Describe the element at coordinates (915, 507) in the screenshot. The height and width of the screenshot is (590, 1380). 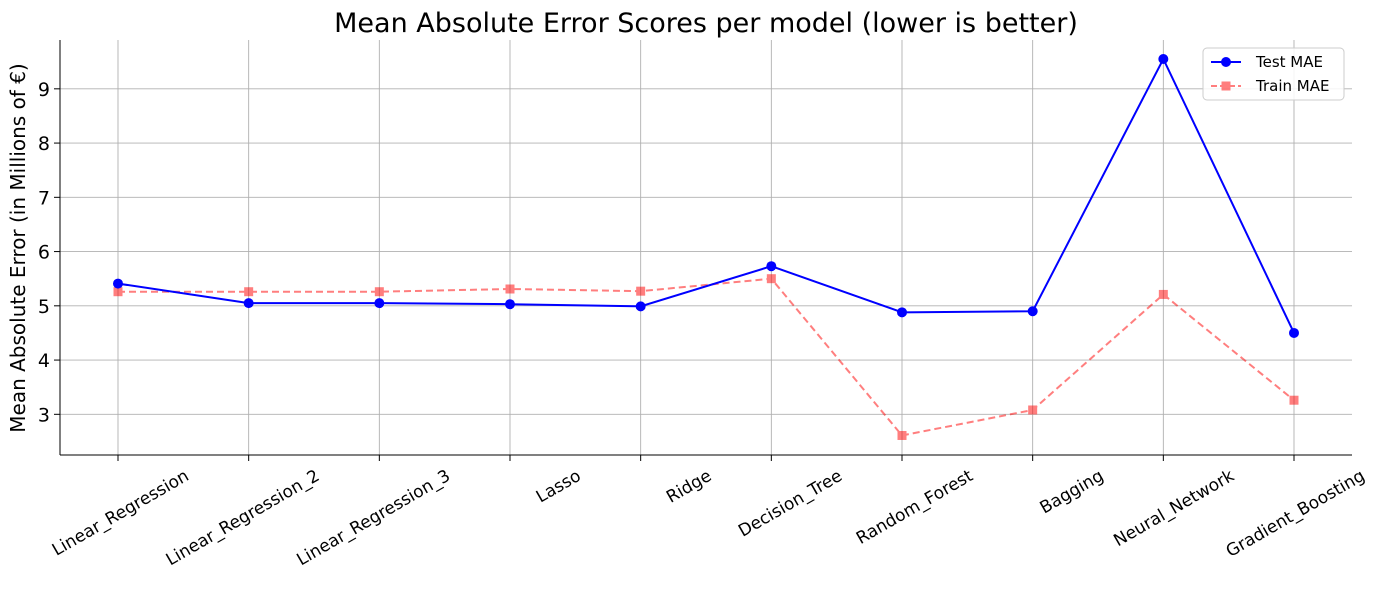
I see `x-tick-label: Random_Forest` at that location.